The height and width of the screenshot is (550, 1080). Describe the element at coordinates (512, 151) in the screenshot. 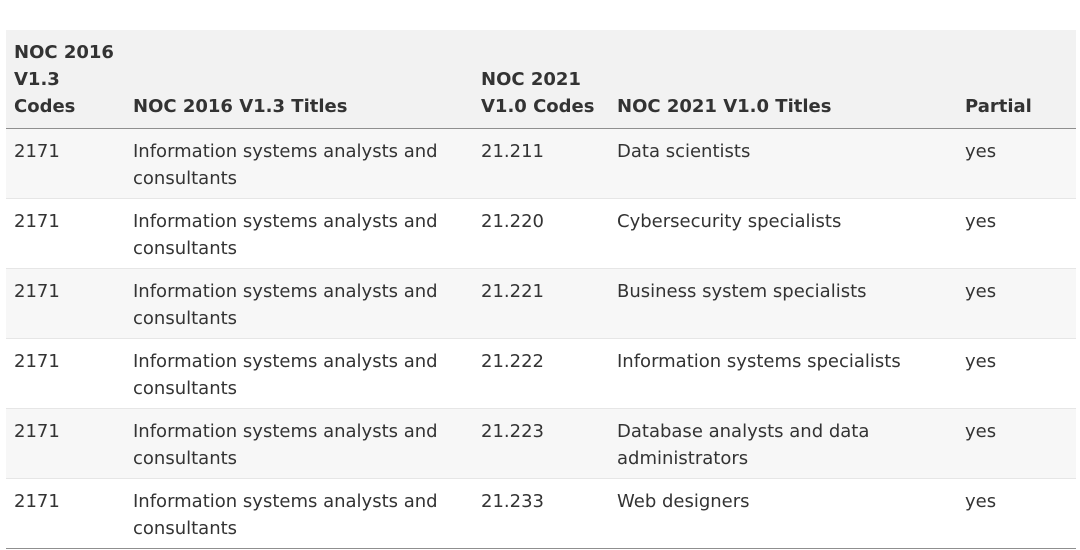

I see `cell-noc2021-code: 21.211` at that location.